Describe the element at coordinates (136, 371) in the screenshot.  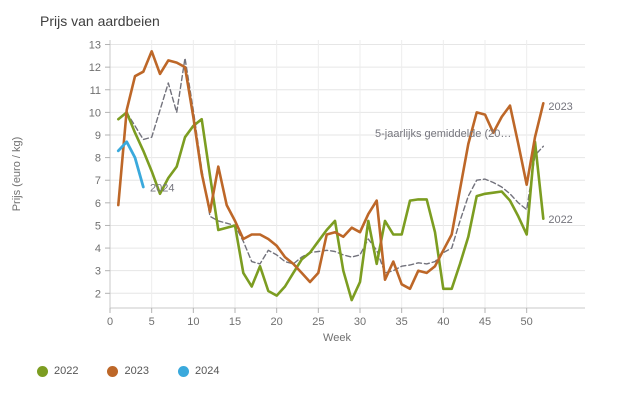
I see `legend-label-2023: 2023` at that location.